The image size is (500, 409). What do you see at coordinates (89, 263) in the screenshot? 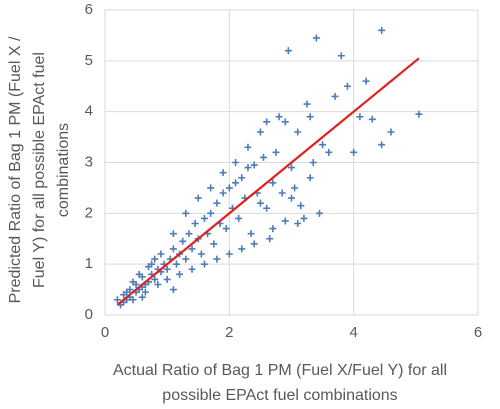
I see `y-tick-label: 1` at bounding box center [89, 263].